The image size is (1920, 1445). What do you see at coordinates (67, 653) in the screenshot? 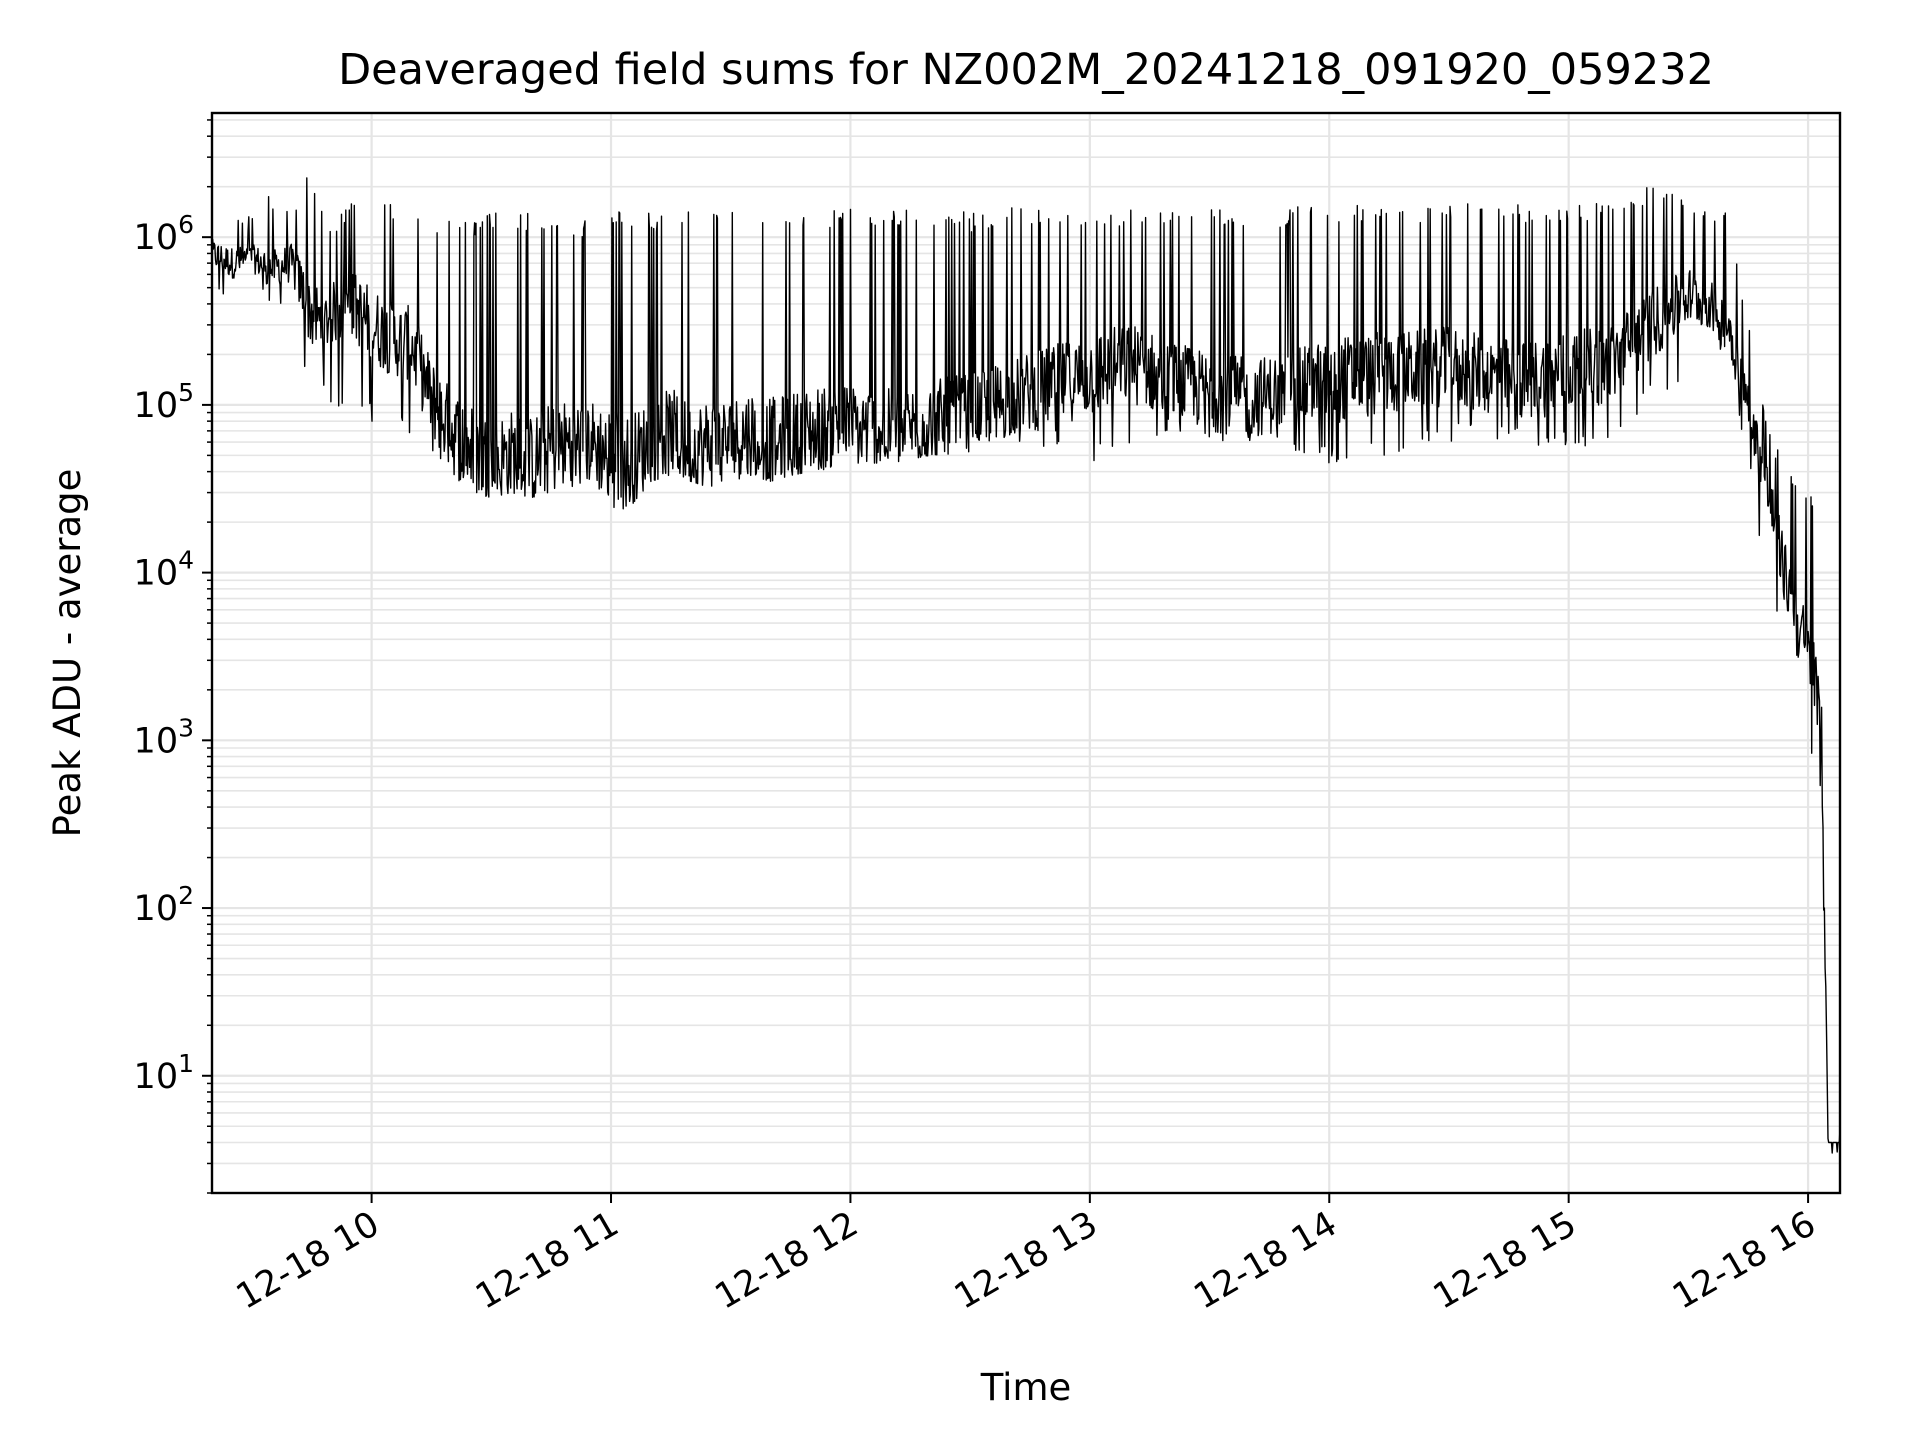
I see `y-axis-label: Peak ADU - average` at bounding box center [67, 653].